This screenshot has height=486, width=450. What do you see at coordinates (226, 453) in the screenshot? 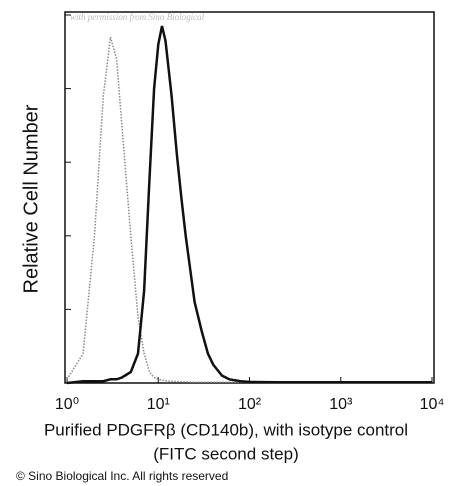
I see `x-axis-label: (FITC second step)` at bounding box center [226, 453].